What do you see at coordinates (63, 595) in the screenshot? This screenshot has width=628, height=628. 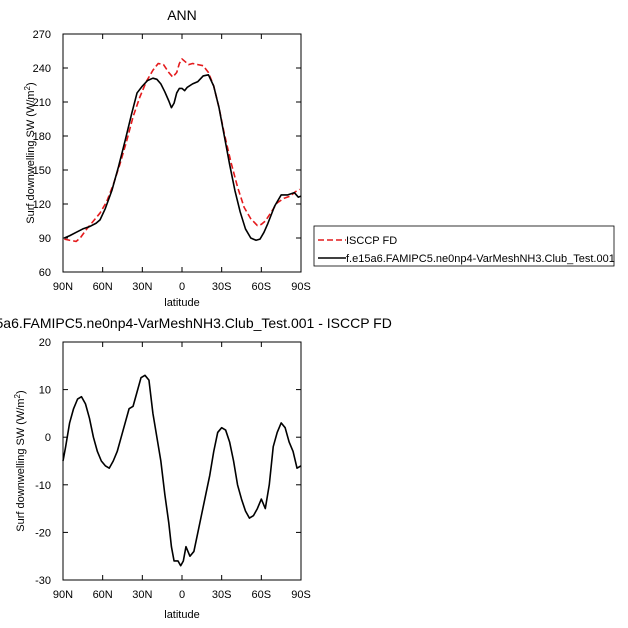 I see `x-tick-label-bottom-0: 90N` at bounding box center [63, 595].